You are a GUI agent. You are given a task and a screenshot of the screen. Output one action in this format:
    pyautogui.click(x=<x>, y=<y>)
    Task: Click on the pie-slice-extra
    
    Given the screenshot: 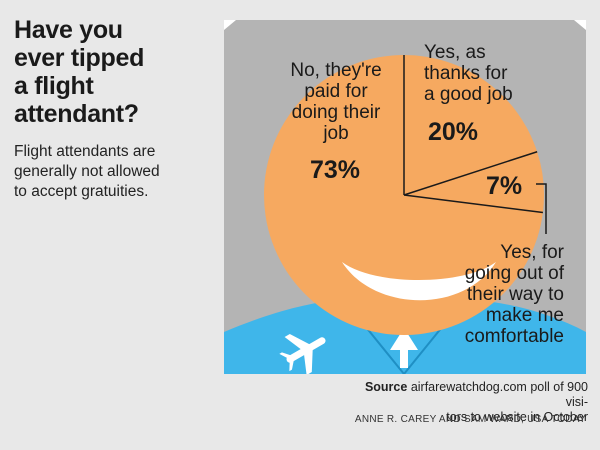 What is the action you would take?
    pyautogui.click(x=474, y=182)
    